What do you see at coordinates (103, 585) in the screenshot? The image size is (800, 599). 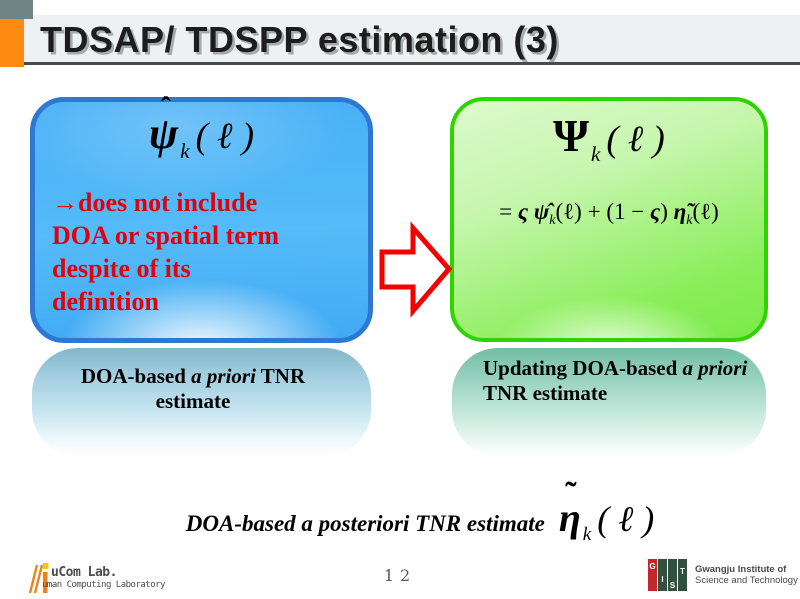 I see `hucom-lab-subtitle: uman Computing Laboratory` at bounding box center [103, 585].